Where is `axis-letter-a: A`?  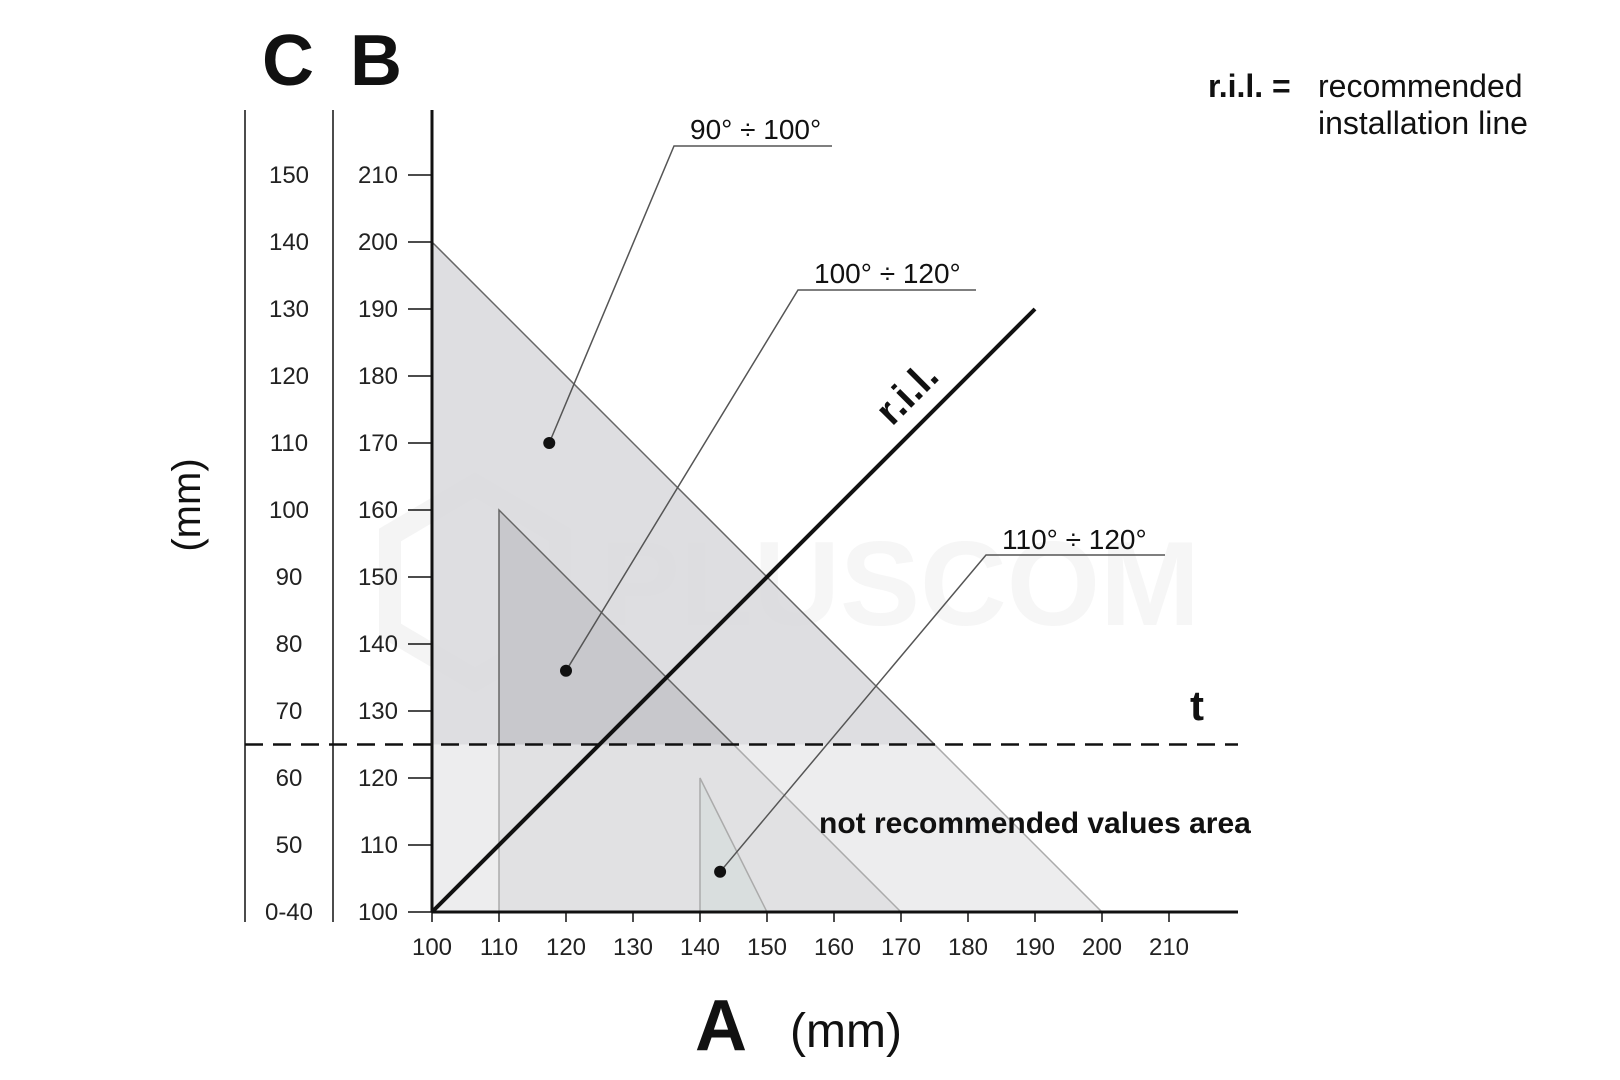
axis-letter-a: A is located at coordinates (721, 1026).